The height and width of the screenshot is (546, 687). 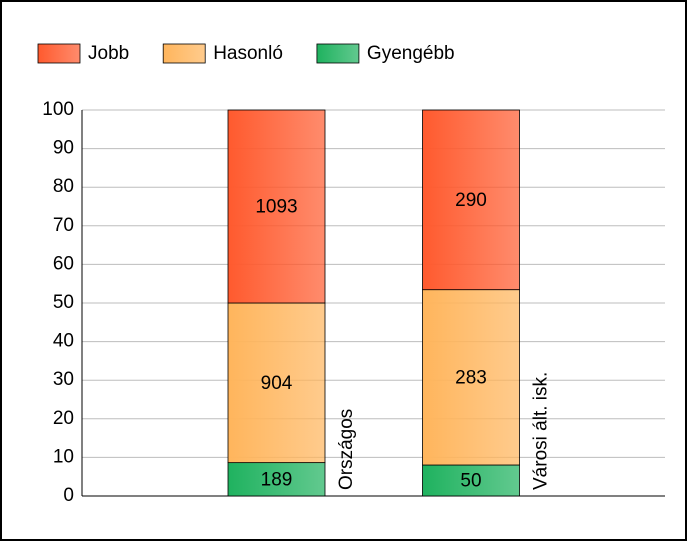 I want to click on legend-label: Gyengébb, so click(x=411, y=53).